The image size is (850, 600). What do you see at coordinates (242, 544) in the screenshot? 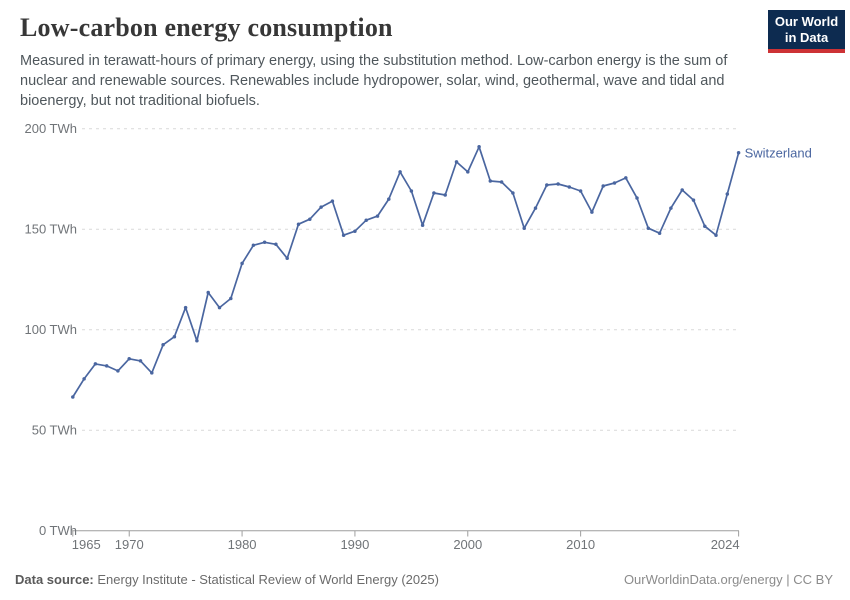
I see `x-axis-tick-label: 1980` at bounding box center [242, 544].